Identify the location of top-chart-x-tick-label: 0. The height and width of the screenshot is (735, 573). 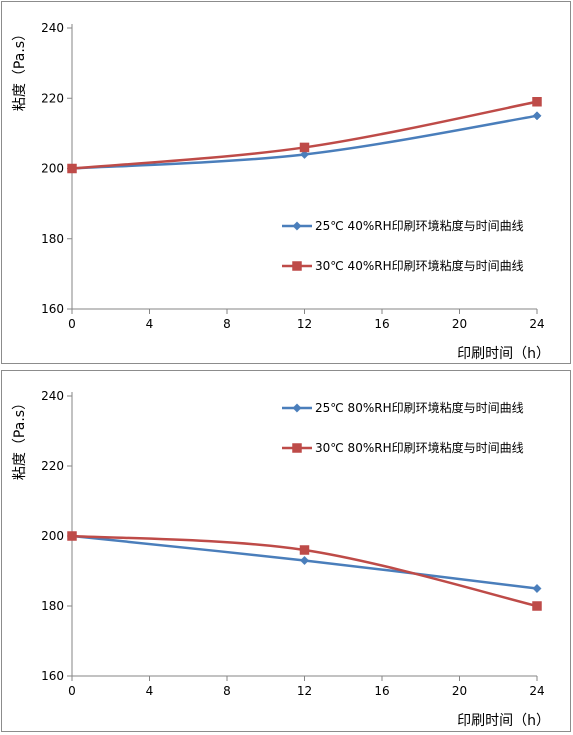
(72, 324).